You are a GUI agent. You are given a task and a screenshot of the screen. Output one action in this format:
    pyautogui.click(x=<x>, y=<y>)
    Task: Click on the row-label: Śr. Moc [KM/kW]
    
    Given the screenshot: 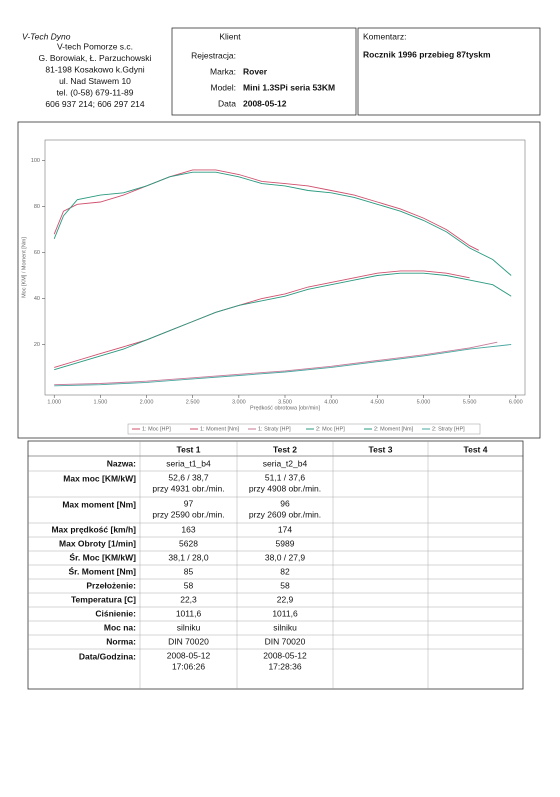 What is the action you would take?
    pyautogui.click(x=102, y=556)
    